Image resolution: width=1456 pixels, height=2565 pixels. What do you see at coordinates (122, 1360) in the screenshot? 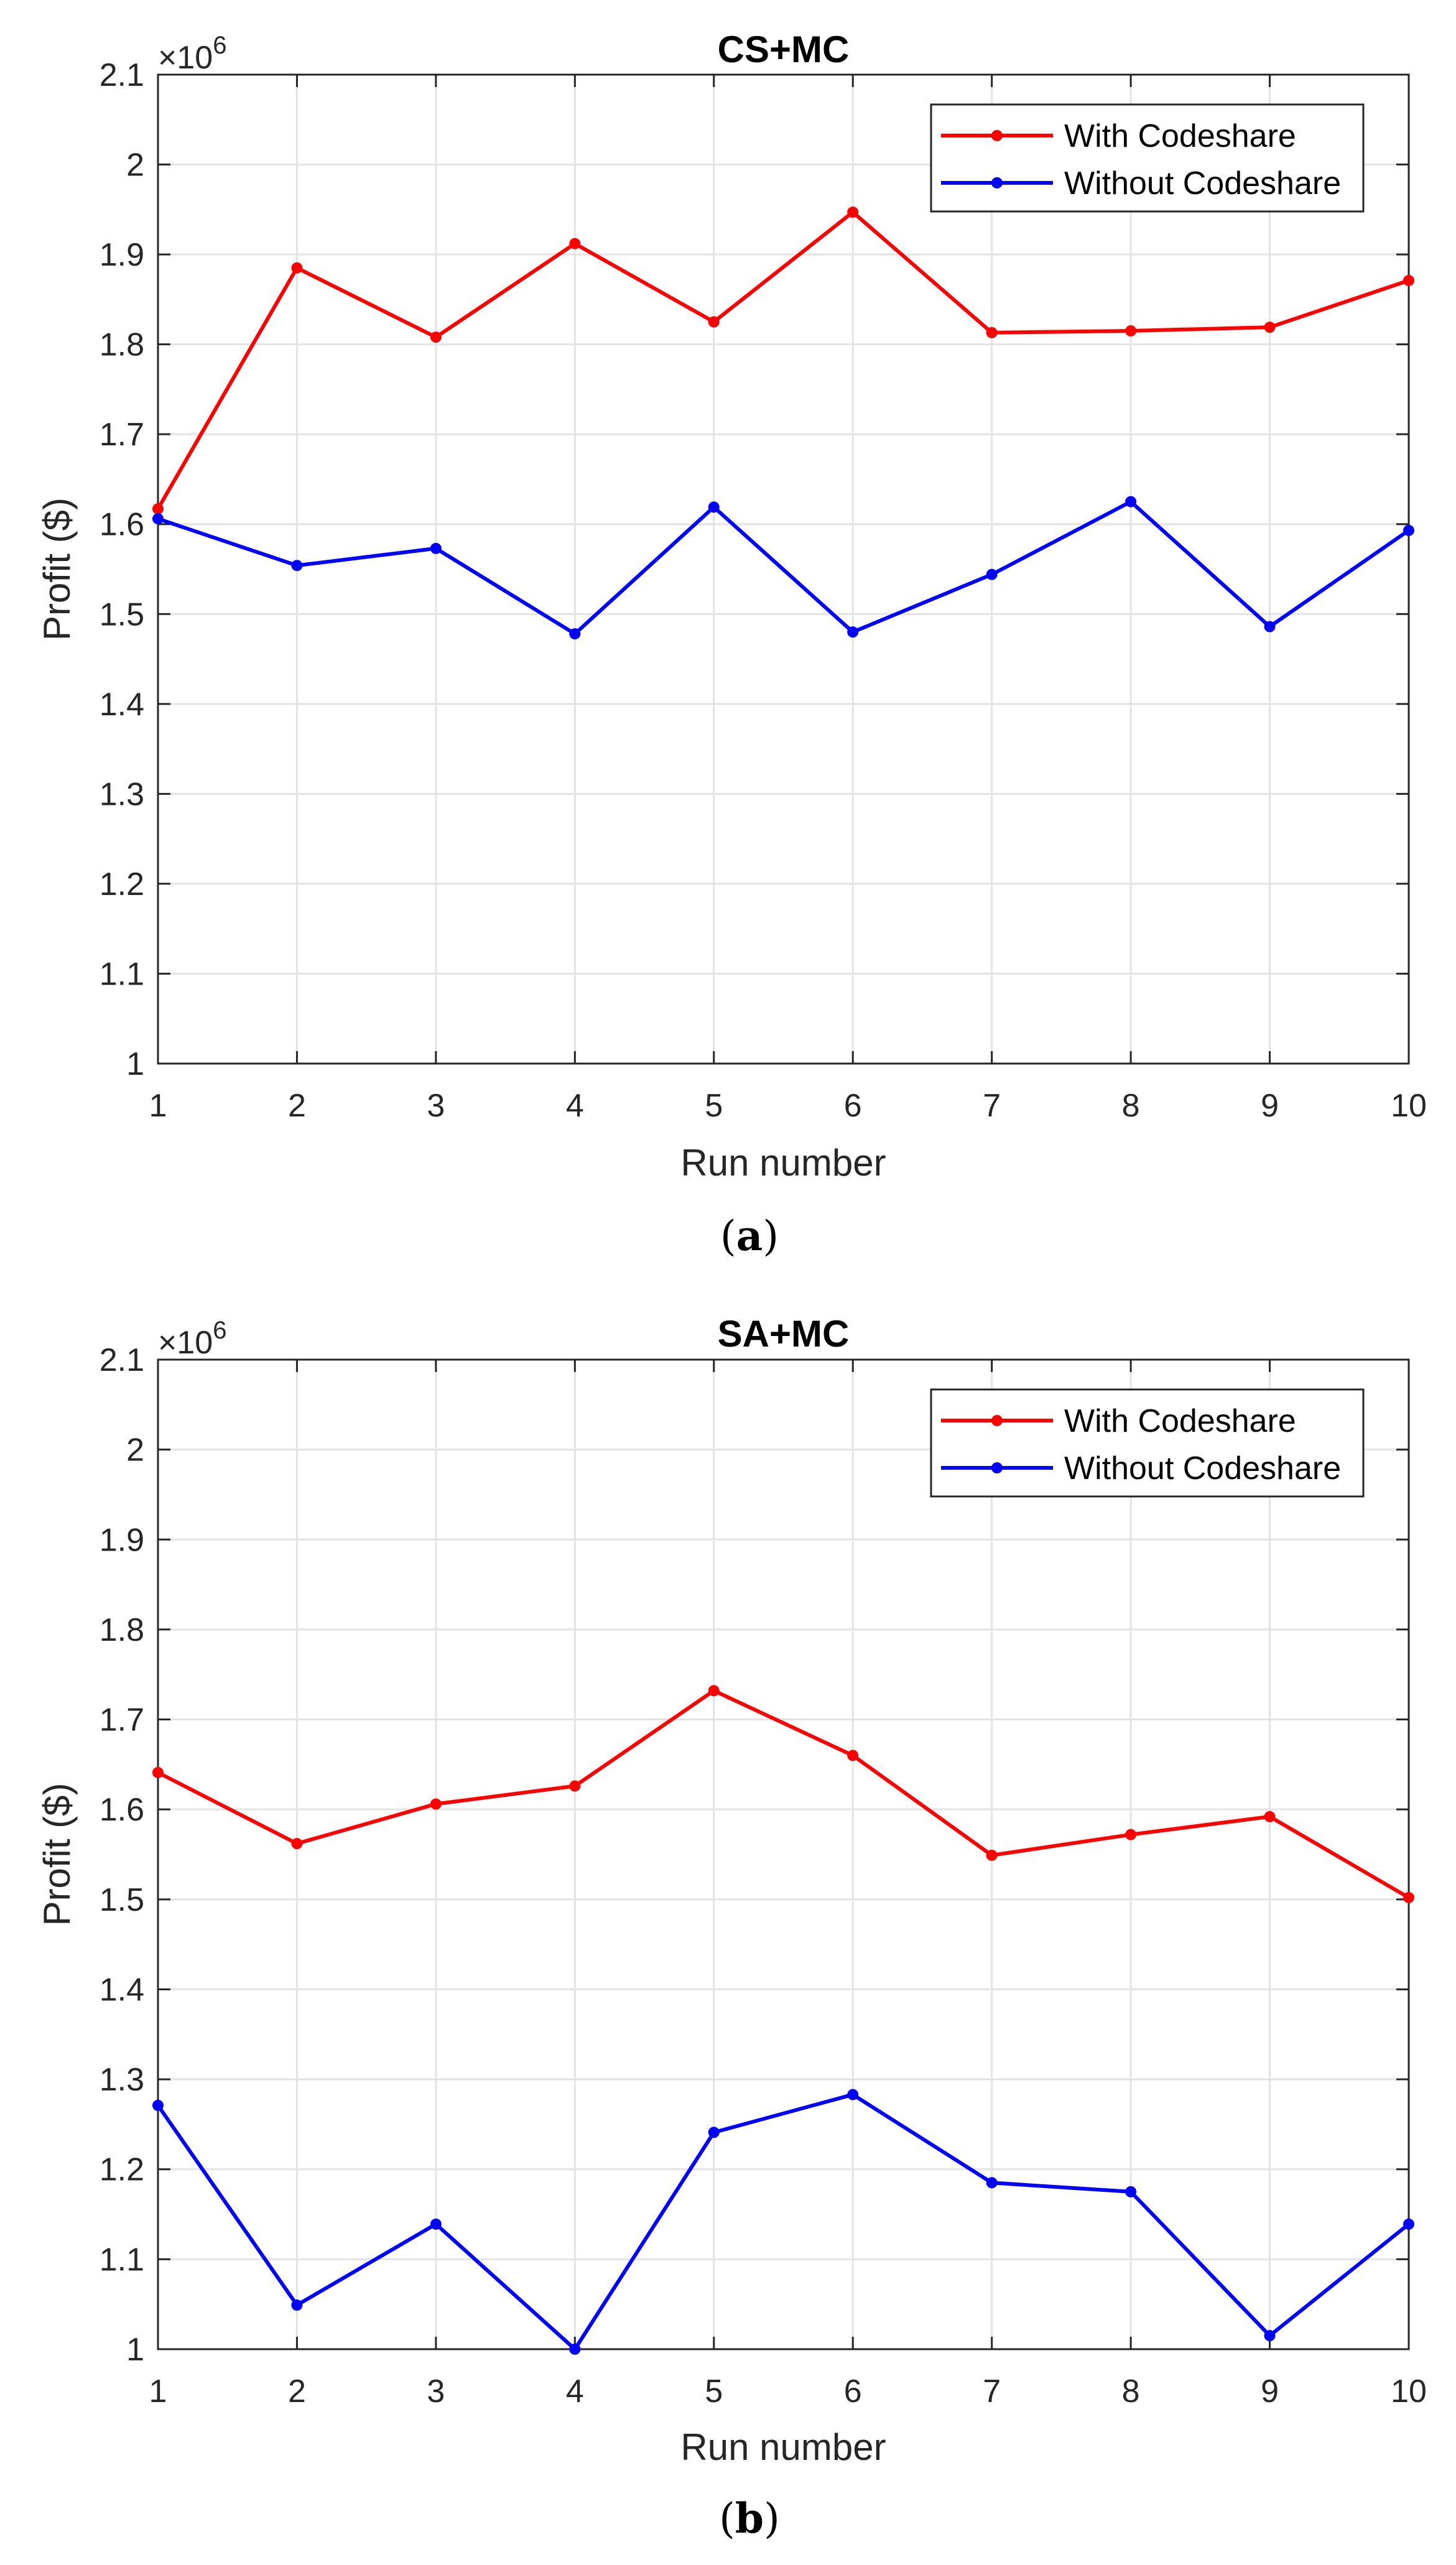
I see `y-tick-label: 2.1` at bounding box center [122, 1360].